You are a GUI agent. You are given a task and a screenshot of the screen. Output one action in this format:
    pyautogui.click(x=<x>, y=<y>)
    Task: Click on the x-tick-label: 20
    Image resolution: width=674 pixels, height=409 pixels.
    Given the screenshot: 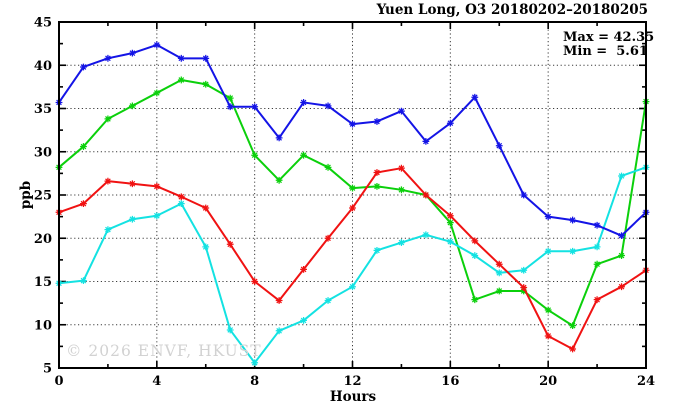 What is the action you would take?
    pyautogui.click(x=548, y=381)
    